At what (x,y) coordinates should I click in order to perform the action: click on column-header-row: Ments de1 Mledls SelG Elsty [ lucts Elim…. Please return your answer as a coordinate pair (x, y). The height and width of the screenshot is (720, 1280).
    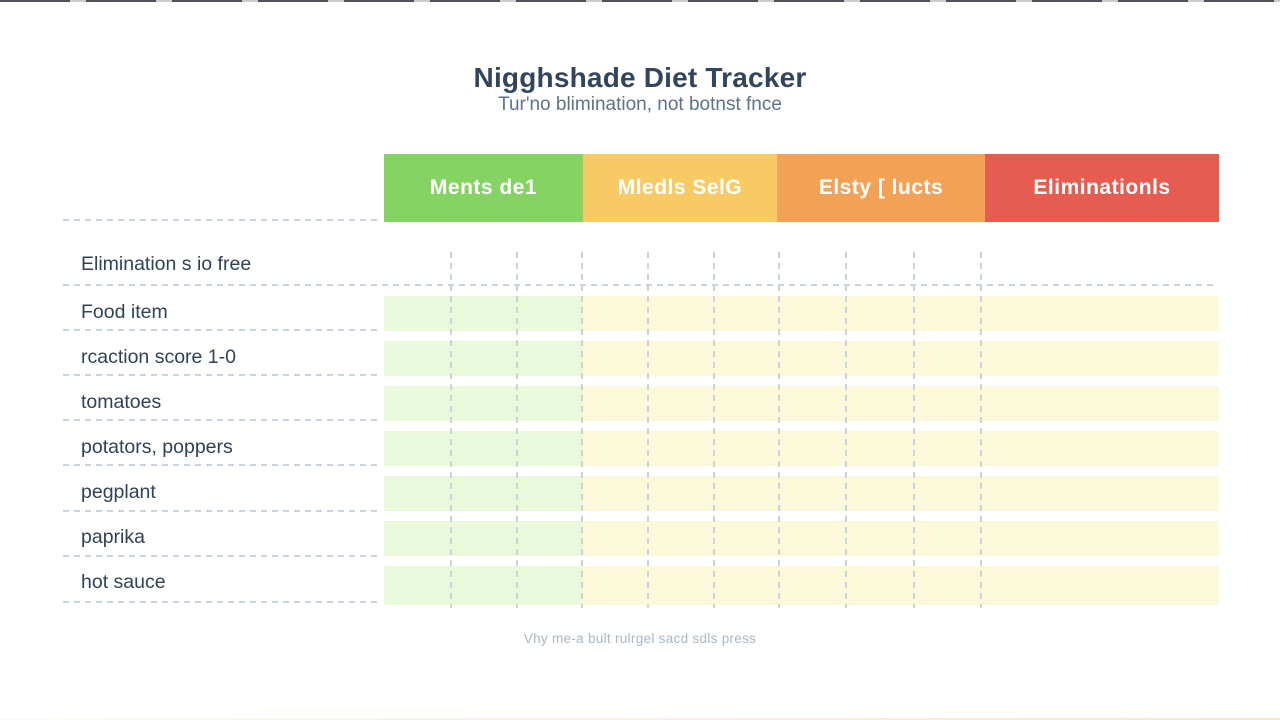
    Looking at the image, I should click on (801, 188).